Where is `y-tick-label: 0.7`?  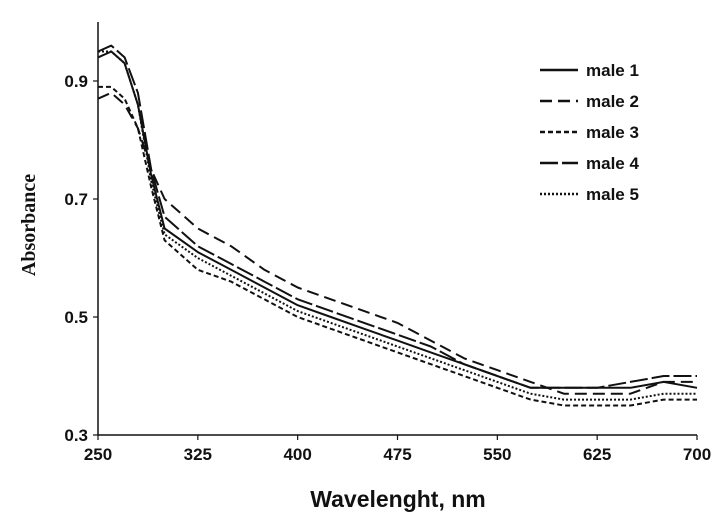 y-tick-label: 0.7 is located at coordinates (76, 199).